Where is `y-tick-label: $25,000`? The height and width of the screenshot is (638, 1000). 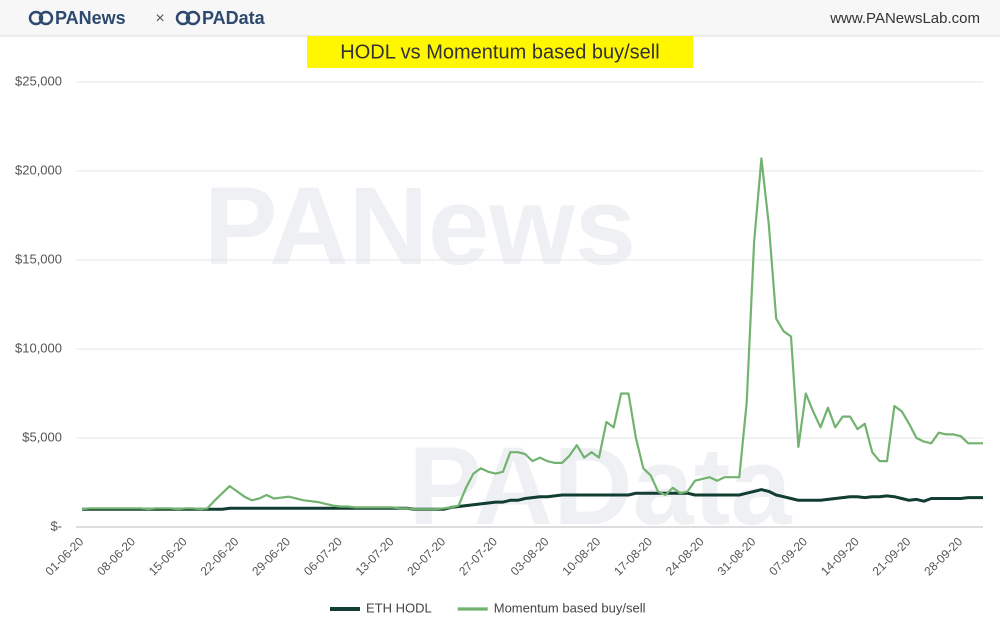
y-tick-label: $25,000 is located at coordinates (38, 80).